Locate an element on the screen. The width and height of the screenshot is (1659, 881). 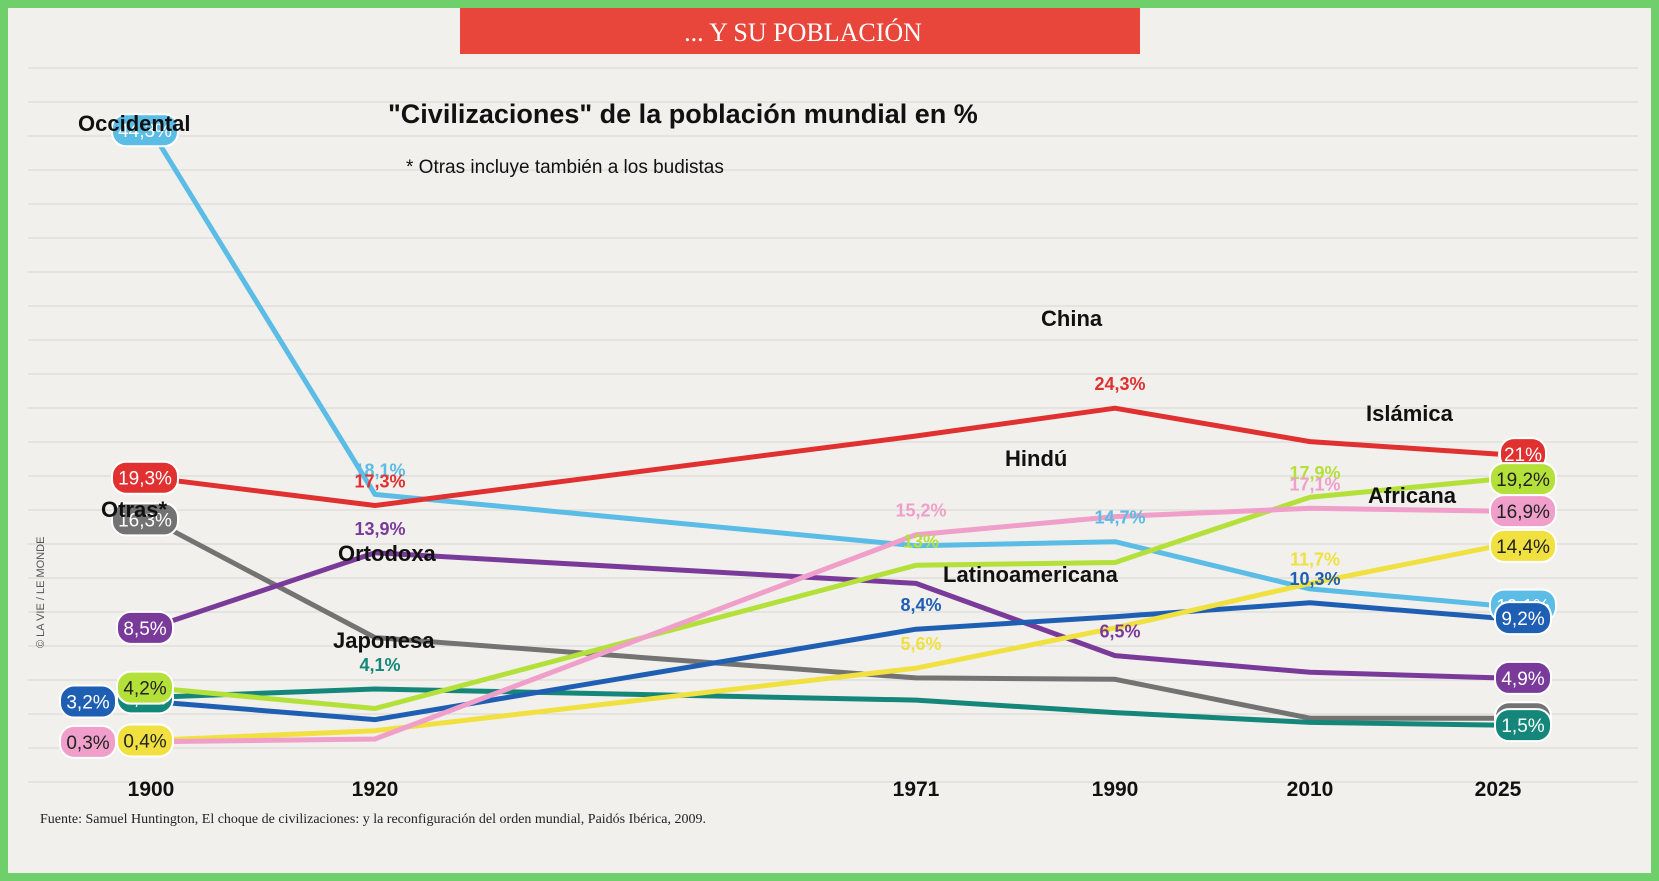
value-label: 0,4% is located at coordinates (144, 741).